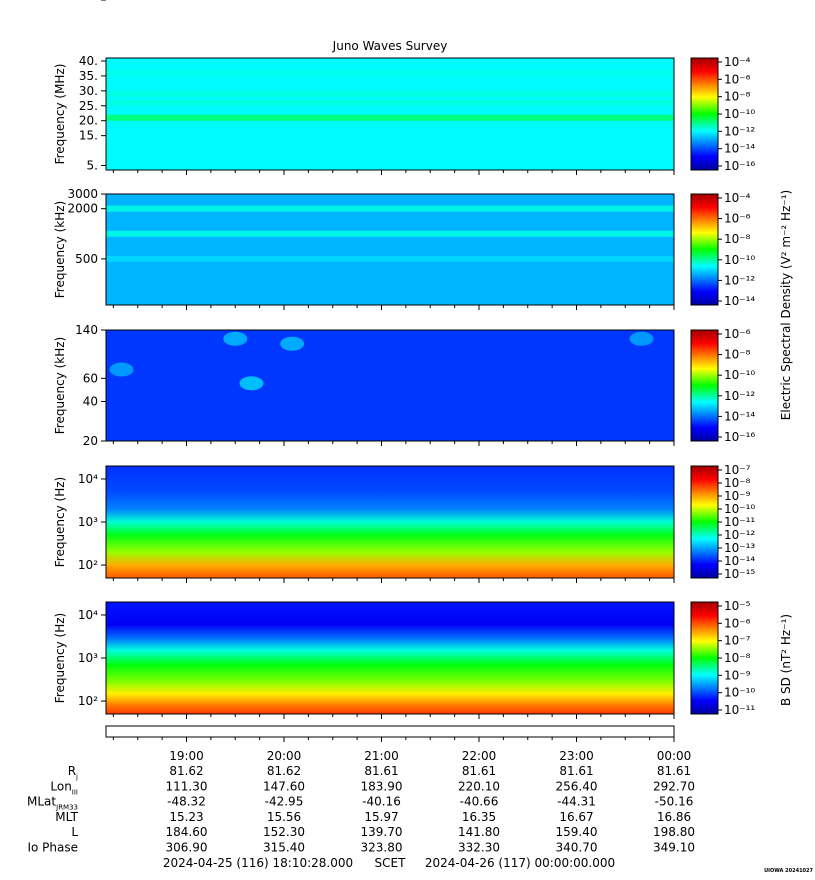  I want to click on ephemeris-value: -40.66, so click(479, 802).